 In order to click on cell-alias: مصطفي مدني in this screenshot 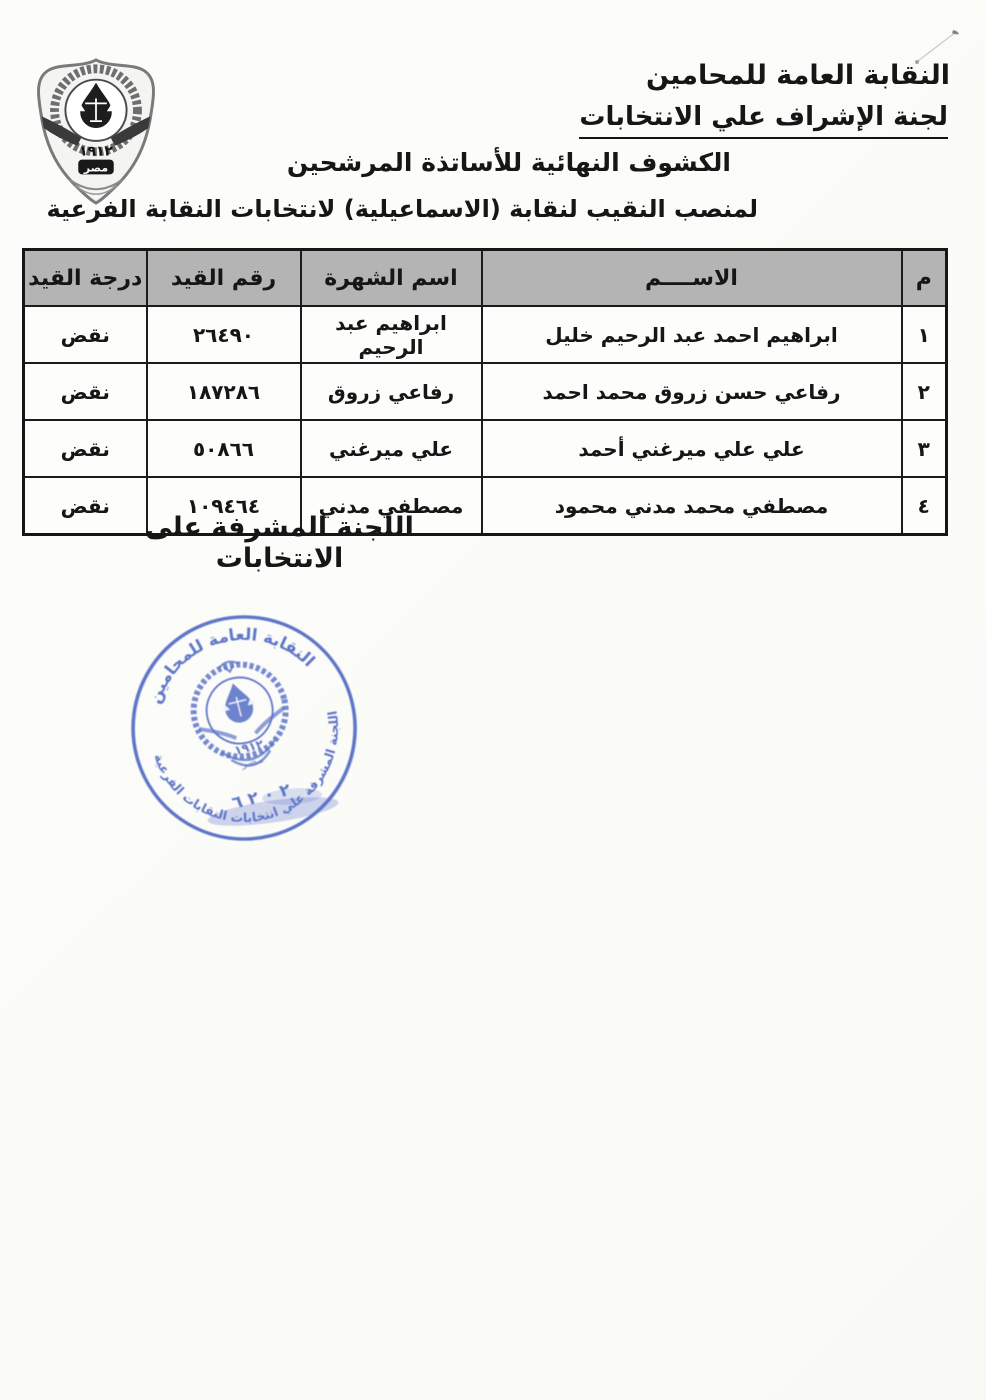, I will do `click(391, 506)`.